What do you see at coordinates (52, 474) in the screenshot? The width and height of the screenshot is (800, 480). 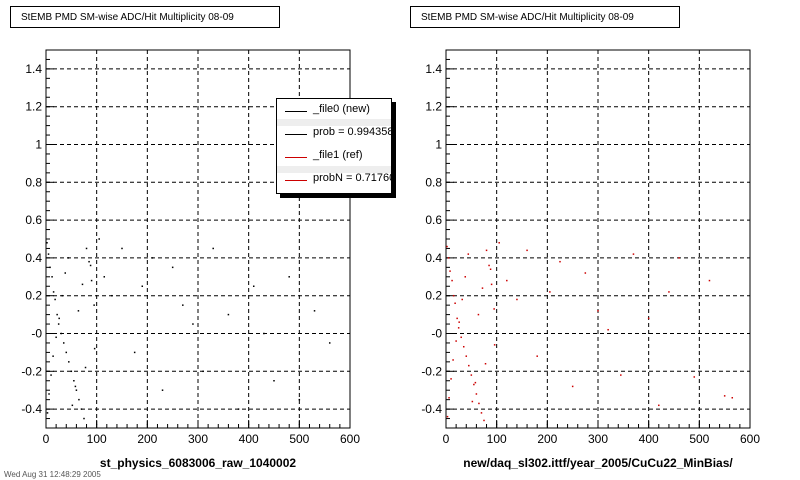 I see `footer-timestamp: Wed Aug 31 12:48:29 2005` at bounding box center [52, 474].